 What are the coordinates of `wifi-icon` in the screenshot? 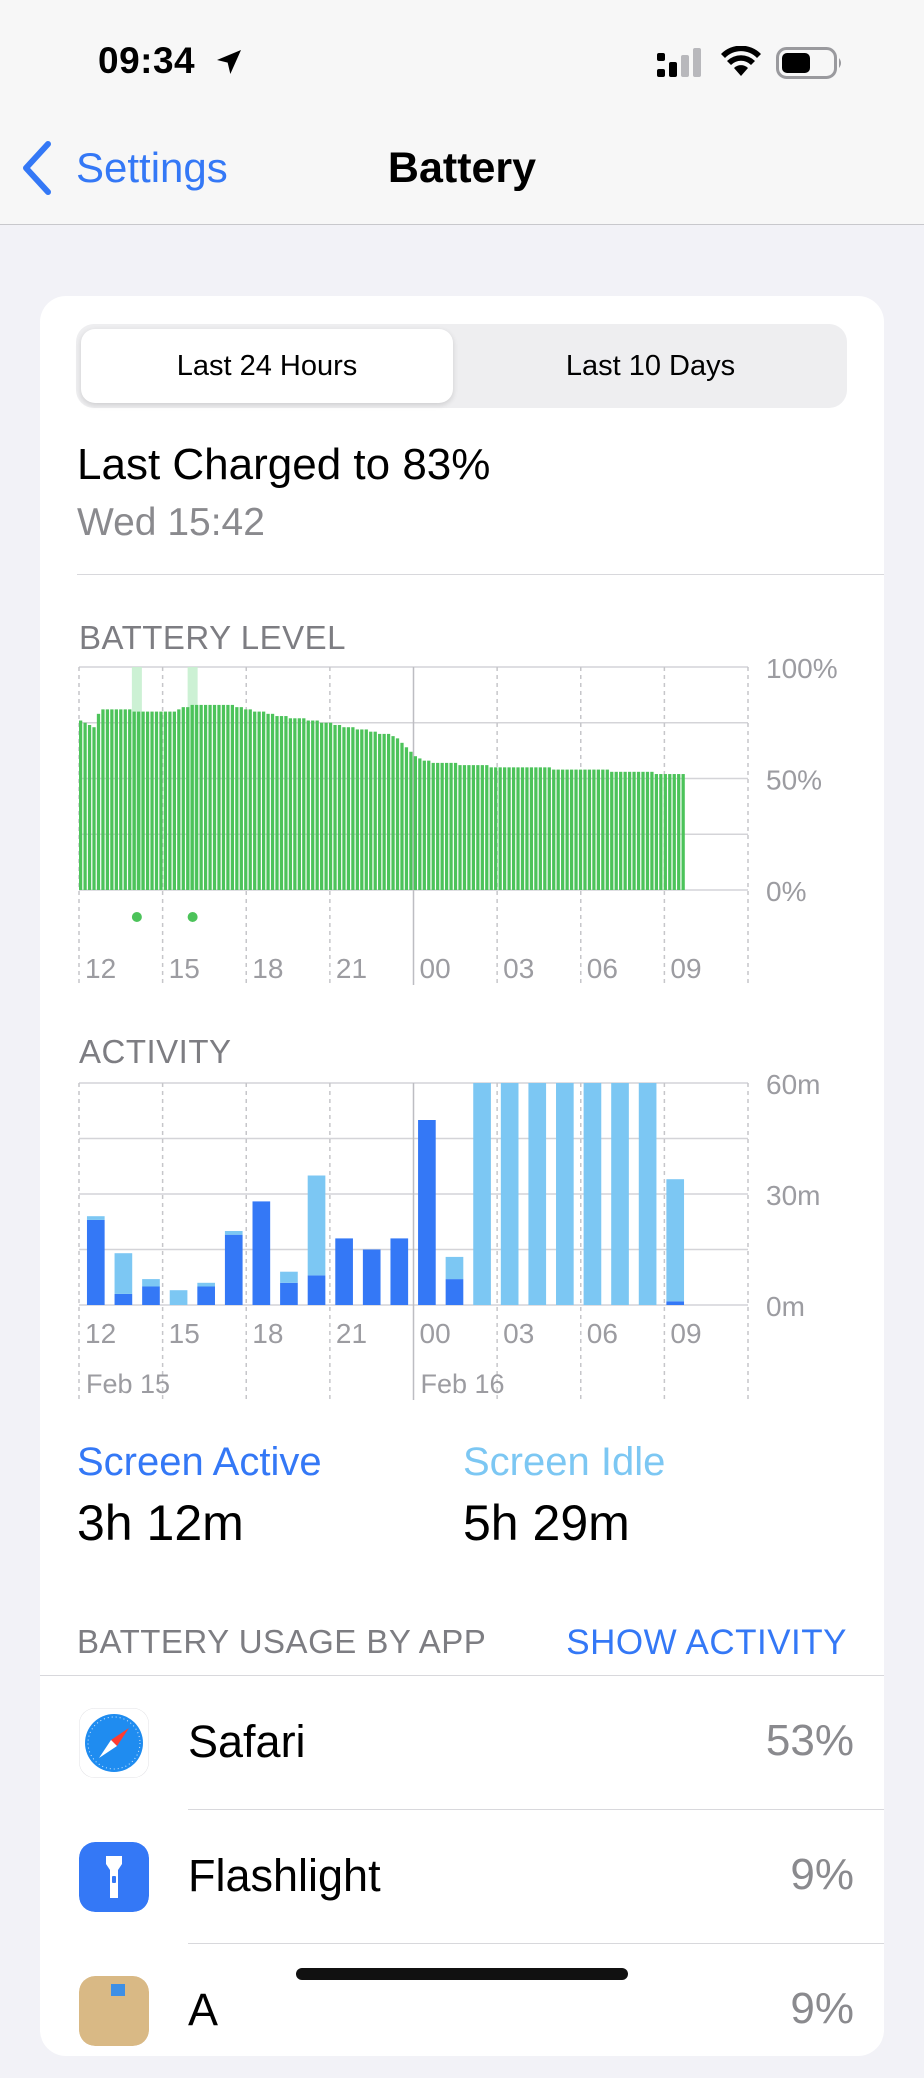 It's located at (741, 61).